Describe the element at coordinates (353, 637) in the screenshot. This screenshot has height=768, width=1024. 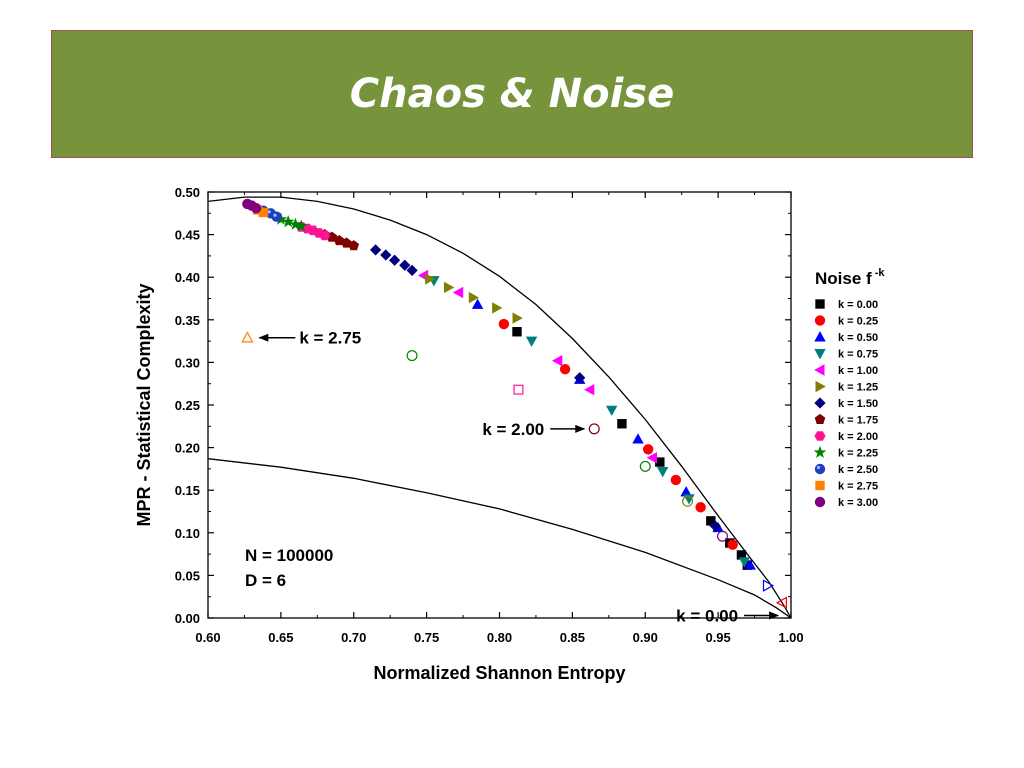
I see `x-tick-label: 0.70` at that location.